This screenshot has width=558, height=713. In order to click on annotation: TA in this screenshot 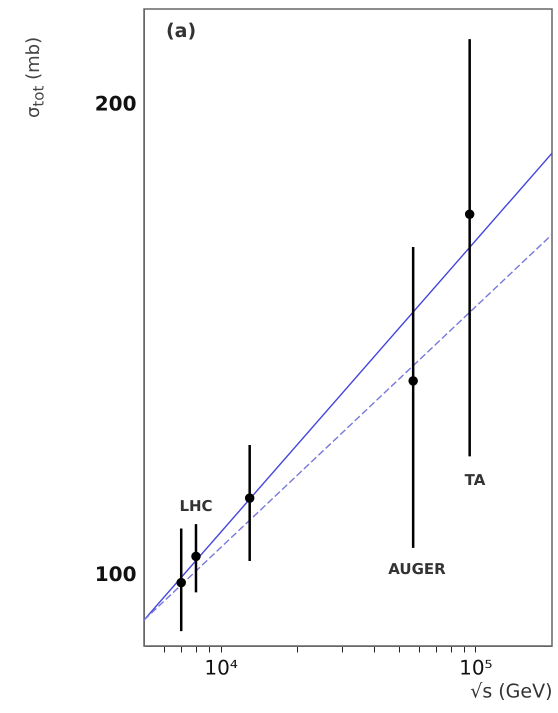, I will do `click(475, 480)`.